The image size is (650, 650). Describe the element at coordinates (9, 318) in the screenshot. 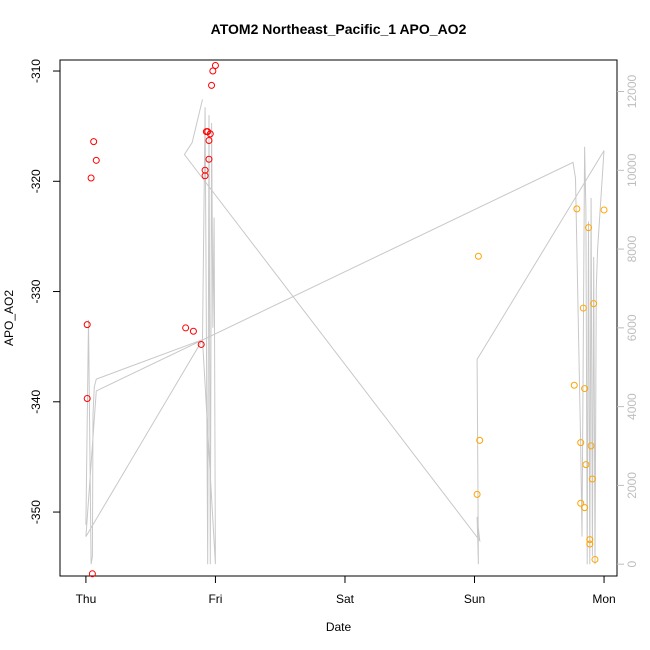

I see `y-axis-title: APO_AO2` at that location.